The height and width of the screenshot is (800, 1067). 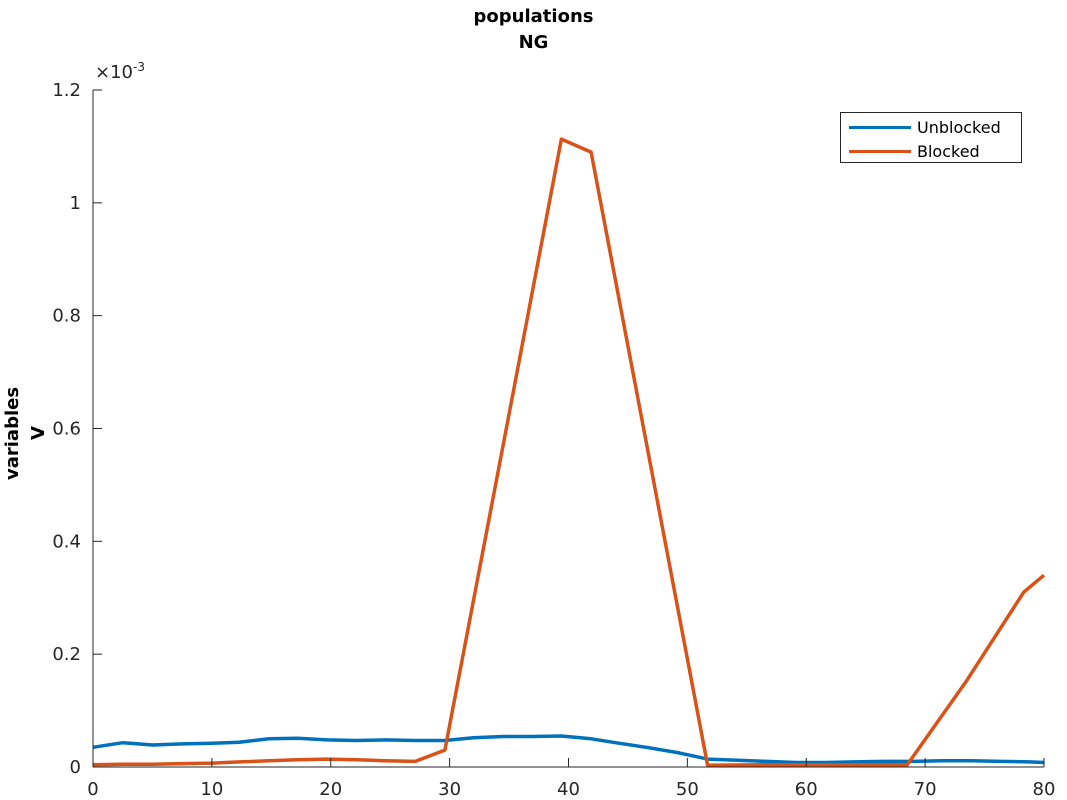 I want to click on x-tick-label: 80, so click(x=1044, y=789).